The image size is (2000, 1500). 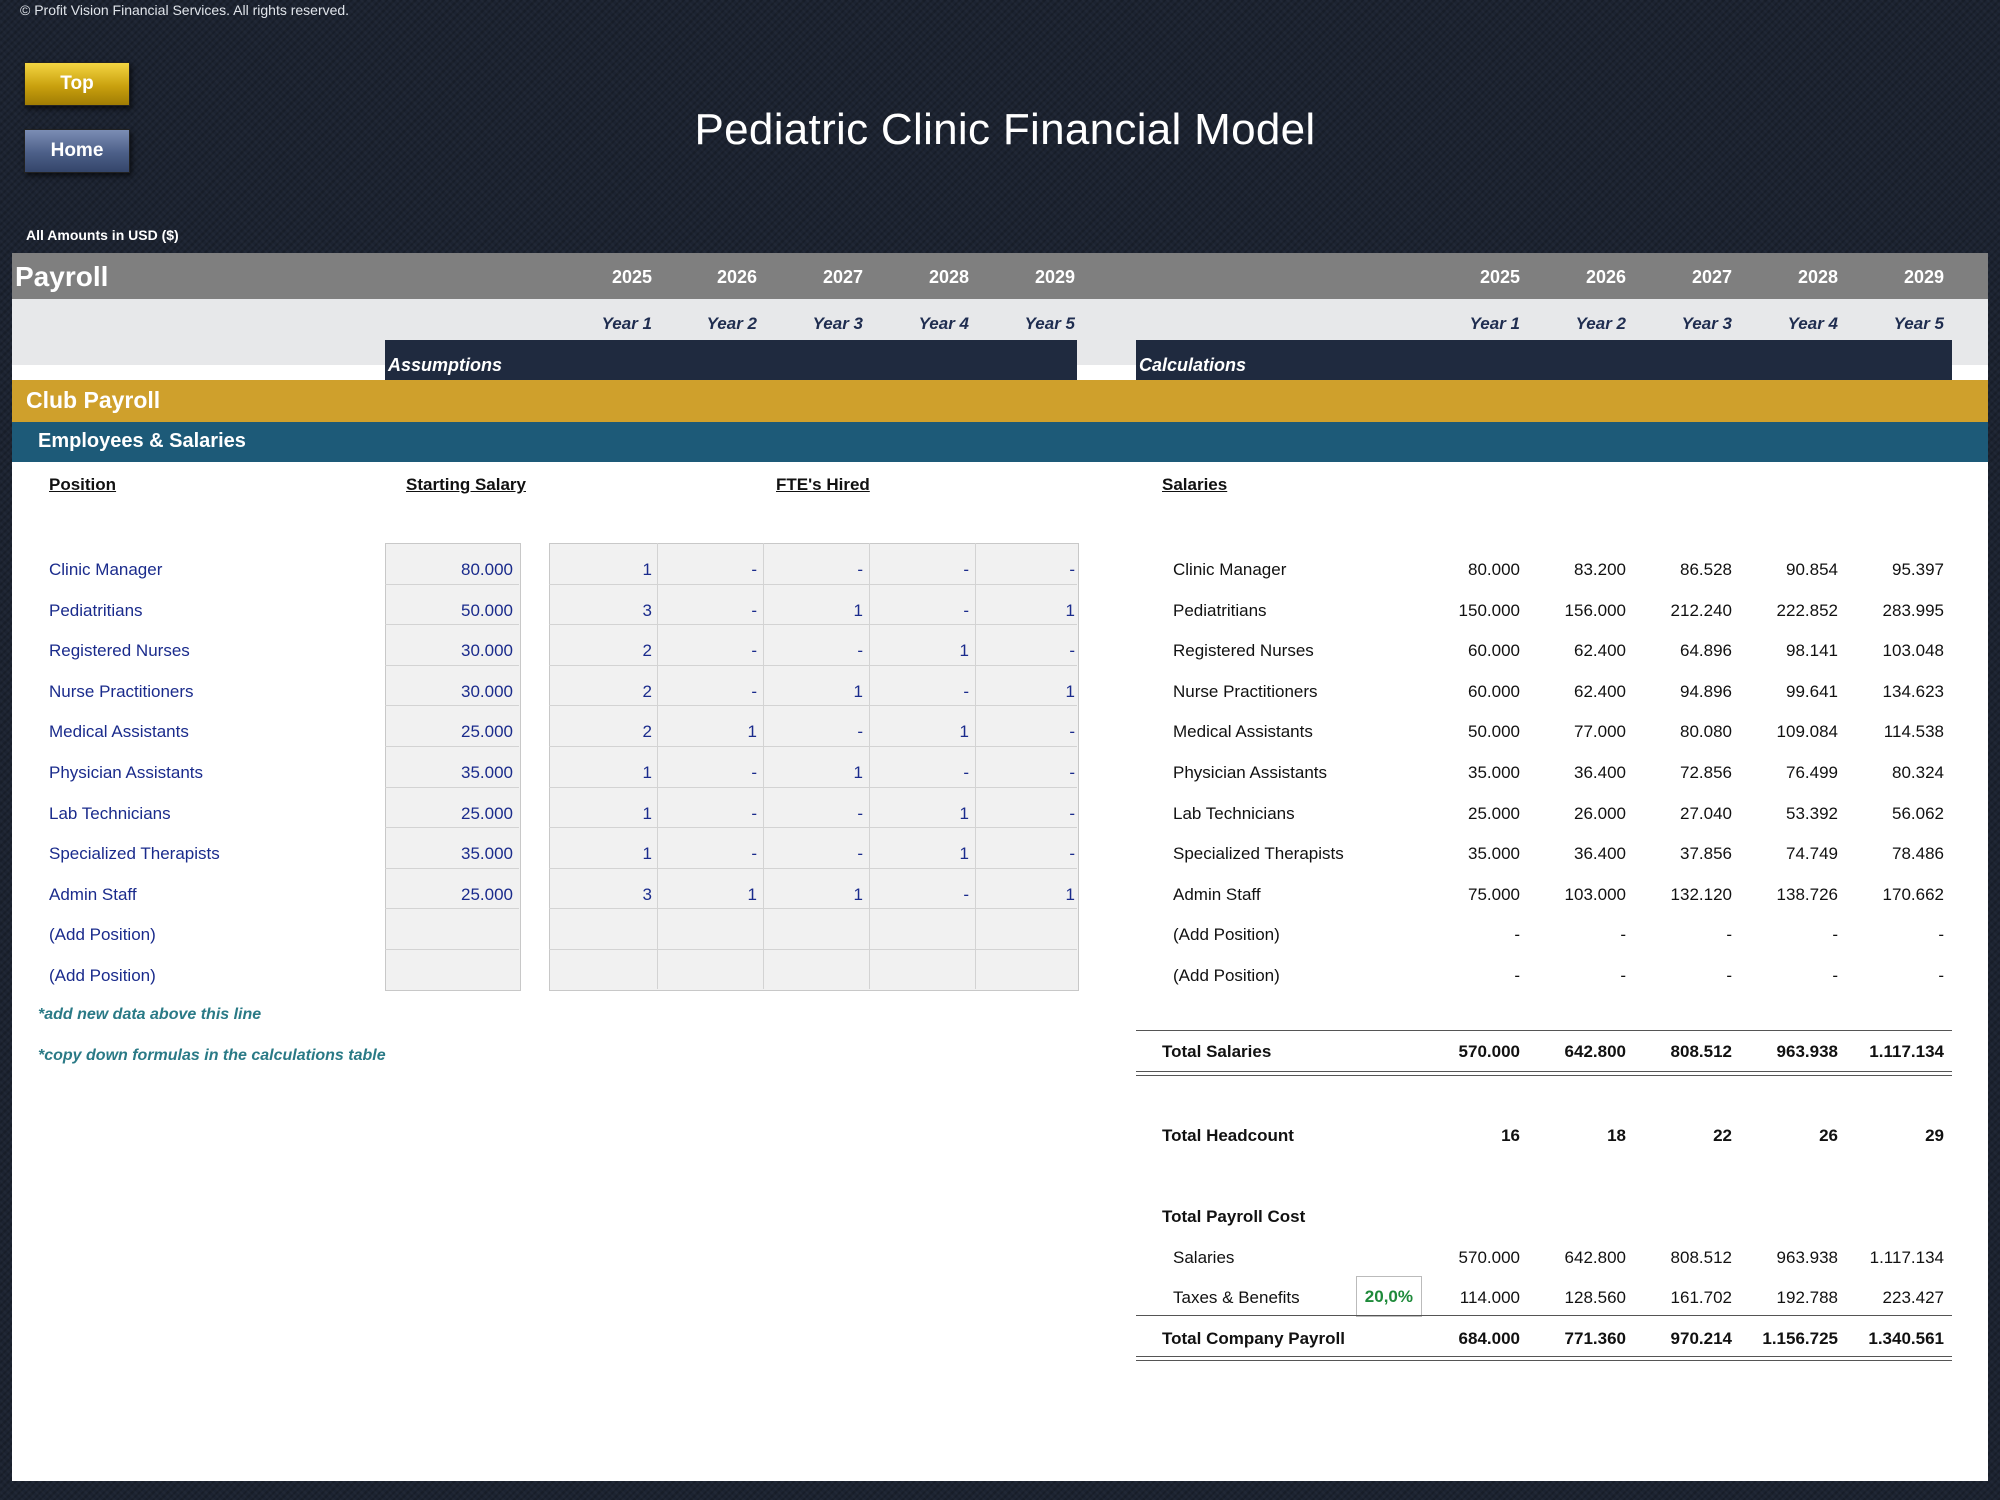 What do you see at coordinates (487, 569) in the screenshot?
I see `starting-salary-cell: 80.000` at bounding box center [487, 569].